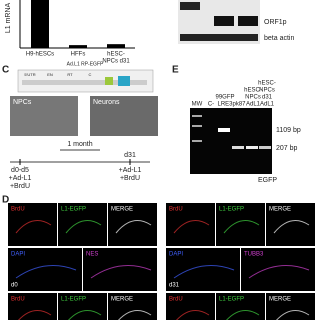 This screenshot has width=320, height=320. I want to click on lane-label: pk87, so click(239, 105).